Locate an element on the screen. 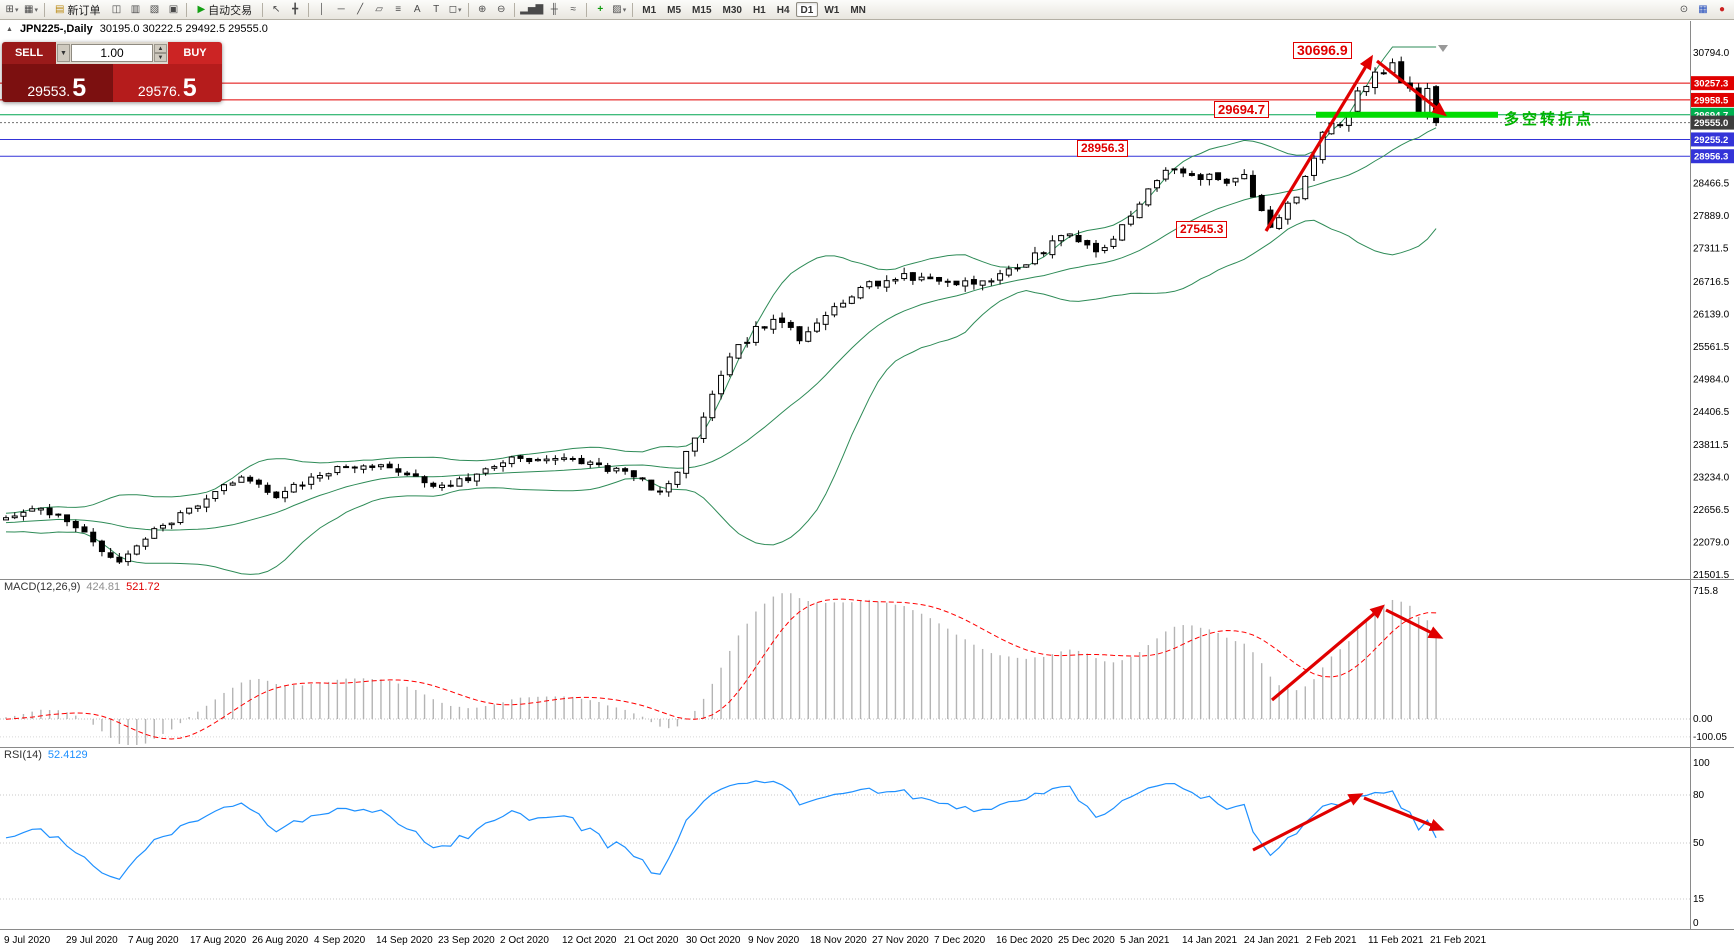 The height and width of the screenshot is (950, 1734). fibonacci-icon: ≡ is located at coordinates (398, 9).